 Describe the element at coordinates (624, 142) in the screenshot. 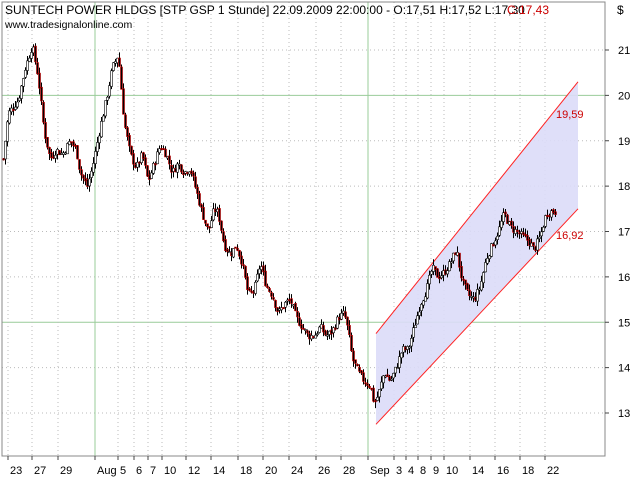

I see `y-tick-label: 19` at that location.